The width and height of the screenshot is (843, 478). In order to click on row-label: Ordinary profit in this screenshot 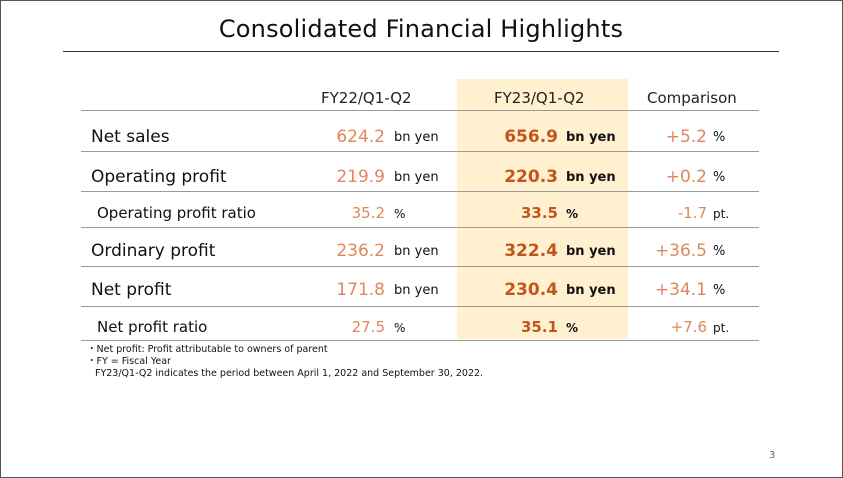, I will do `click(153, 251)`.